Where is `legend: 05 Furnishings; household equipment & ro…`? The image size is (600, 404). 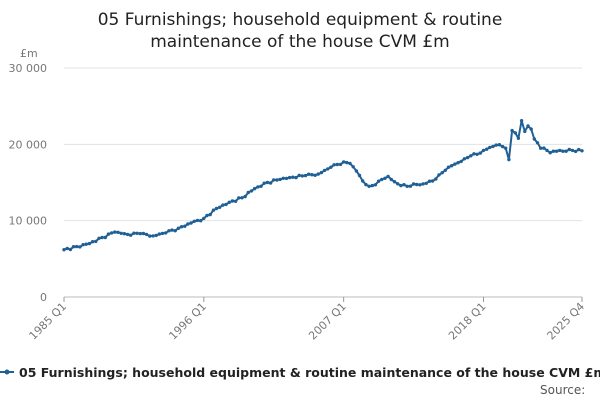
legend: 05 Furnishings; household equipment & ro… is located at coordinates (300, 372).